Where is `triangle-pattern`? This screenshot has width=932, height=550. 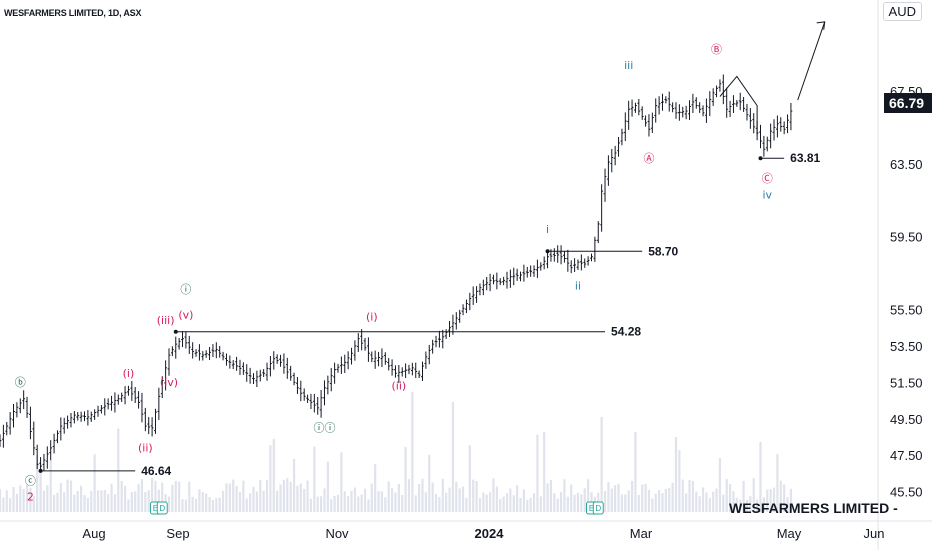 triangle-pattern is located at coordinates (738, 105).